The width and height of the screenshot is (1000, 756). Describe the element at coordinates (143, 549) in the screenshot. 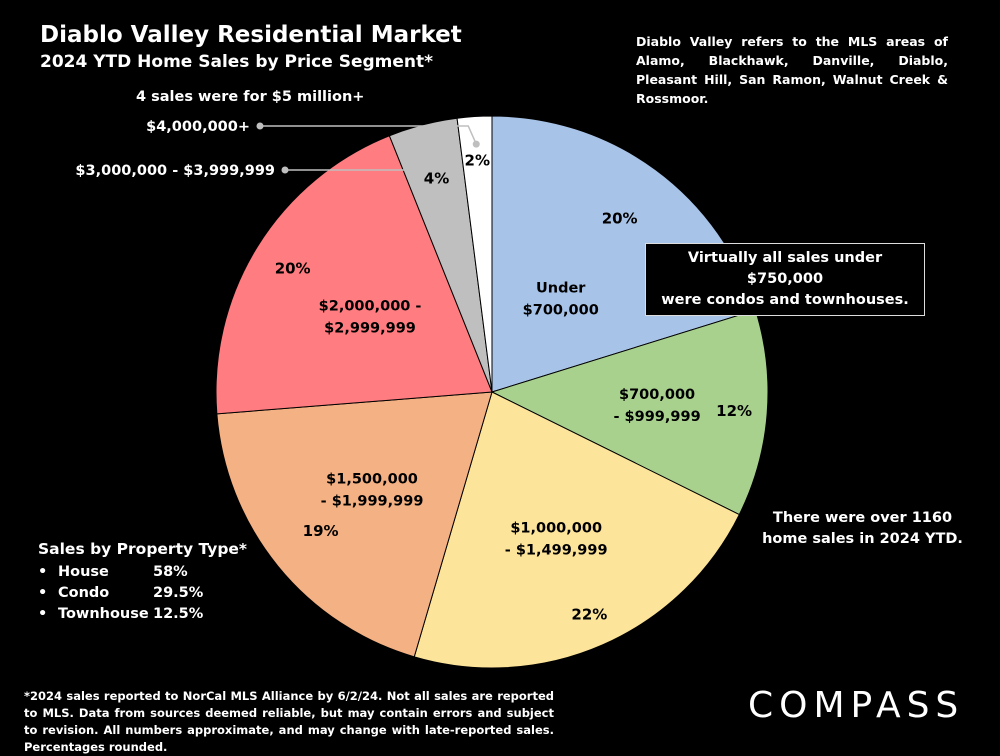

I see `property-type-title: Sales by Property Type*` at that location.